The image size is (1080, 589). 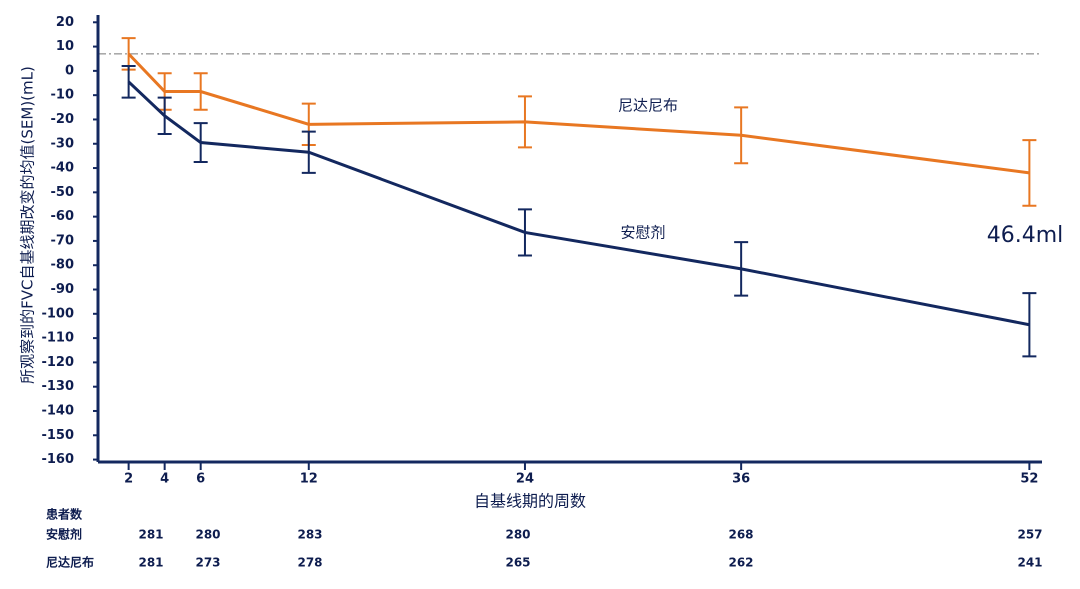 What do you see at coordinates (741, 479) in the screenshot?
I see `x-tick-label: 36` at bounding box center [741, 479].